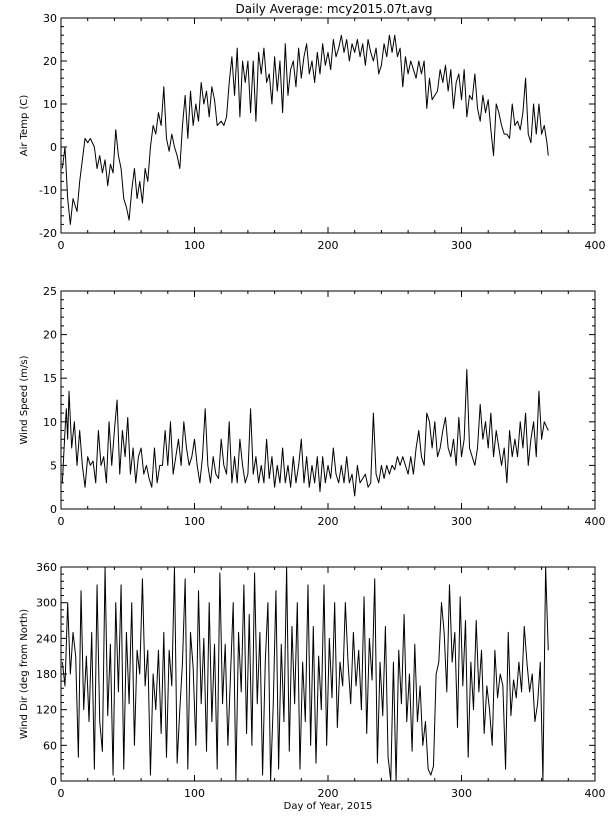 This screenshot has width=615, height=820. Describe the element at coordinates (595, 521) in the screenshot. I see `wind-speed-x-tick-label: 400` at that location.